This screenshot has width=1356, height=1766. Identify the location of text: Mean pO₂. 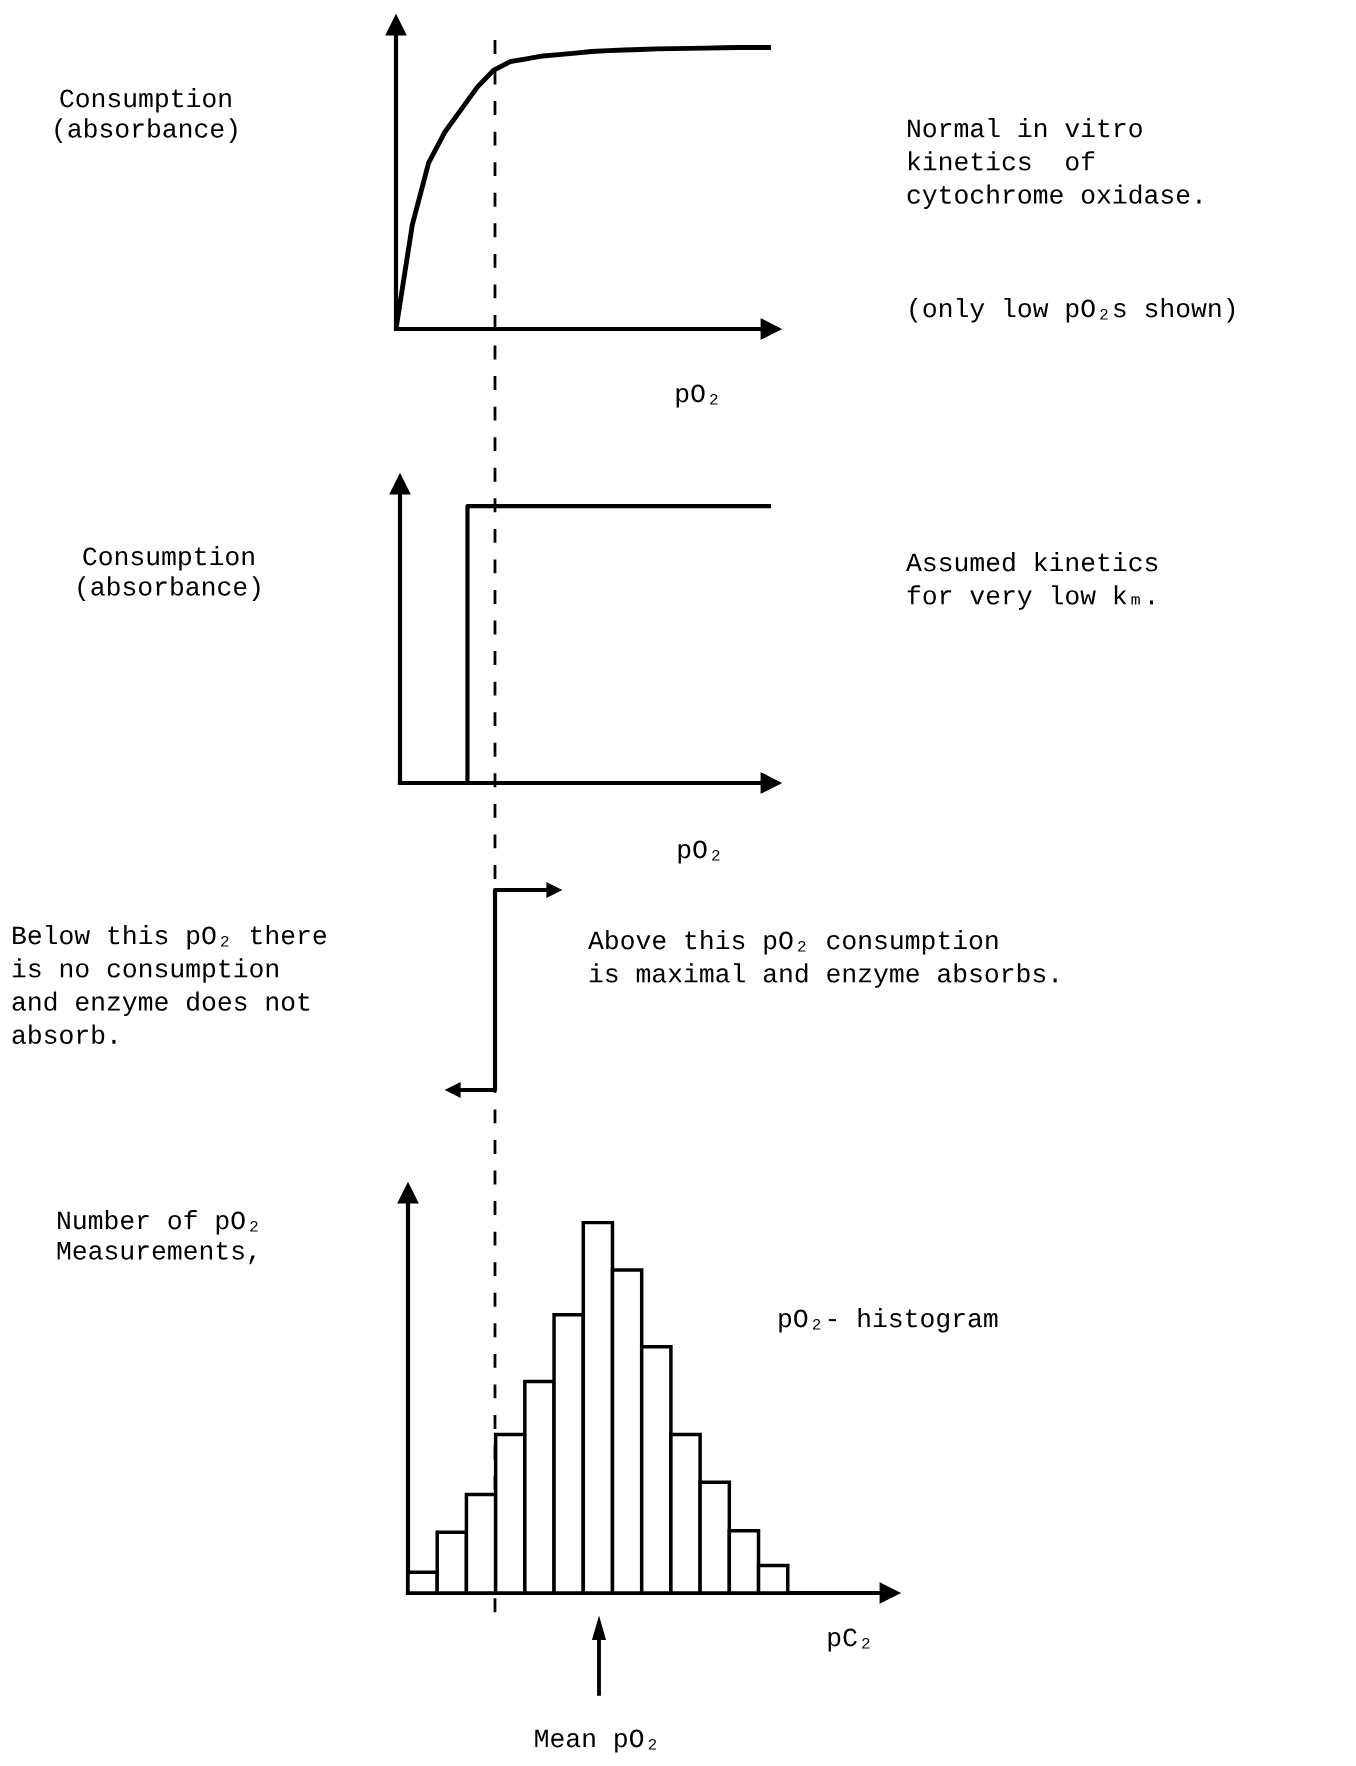
(596, 1741).